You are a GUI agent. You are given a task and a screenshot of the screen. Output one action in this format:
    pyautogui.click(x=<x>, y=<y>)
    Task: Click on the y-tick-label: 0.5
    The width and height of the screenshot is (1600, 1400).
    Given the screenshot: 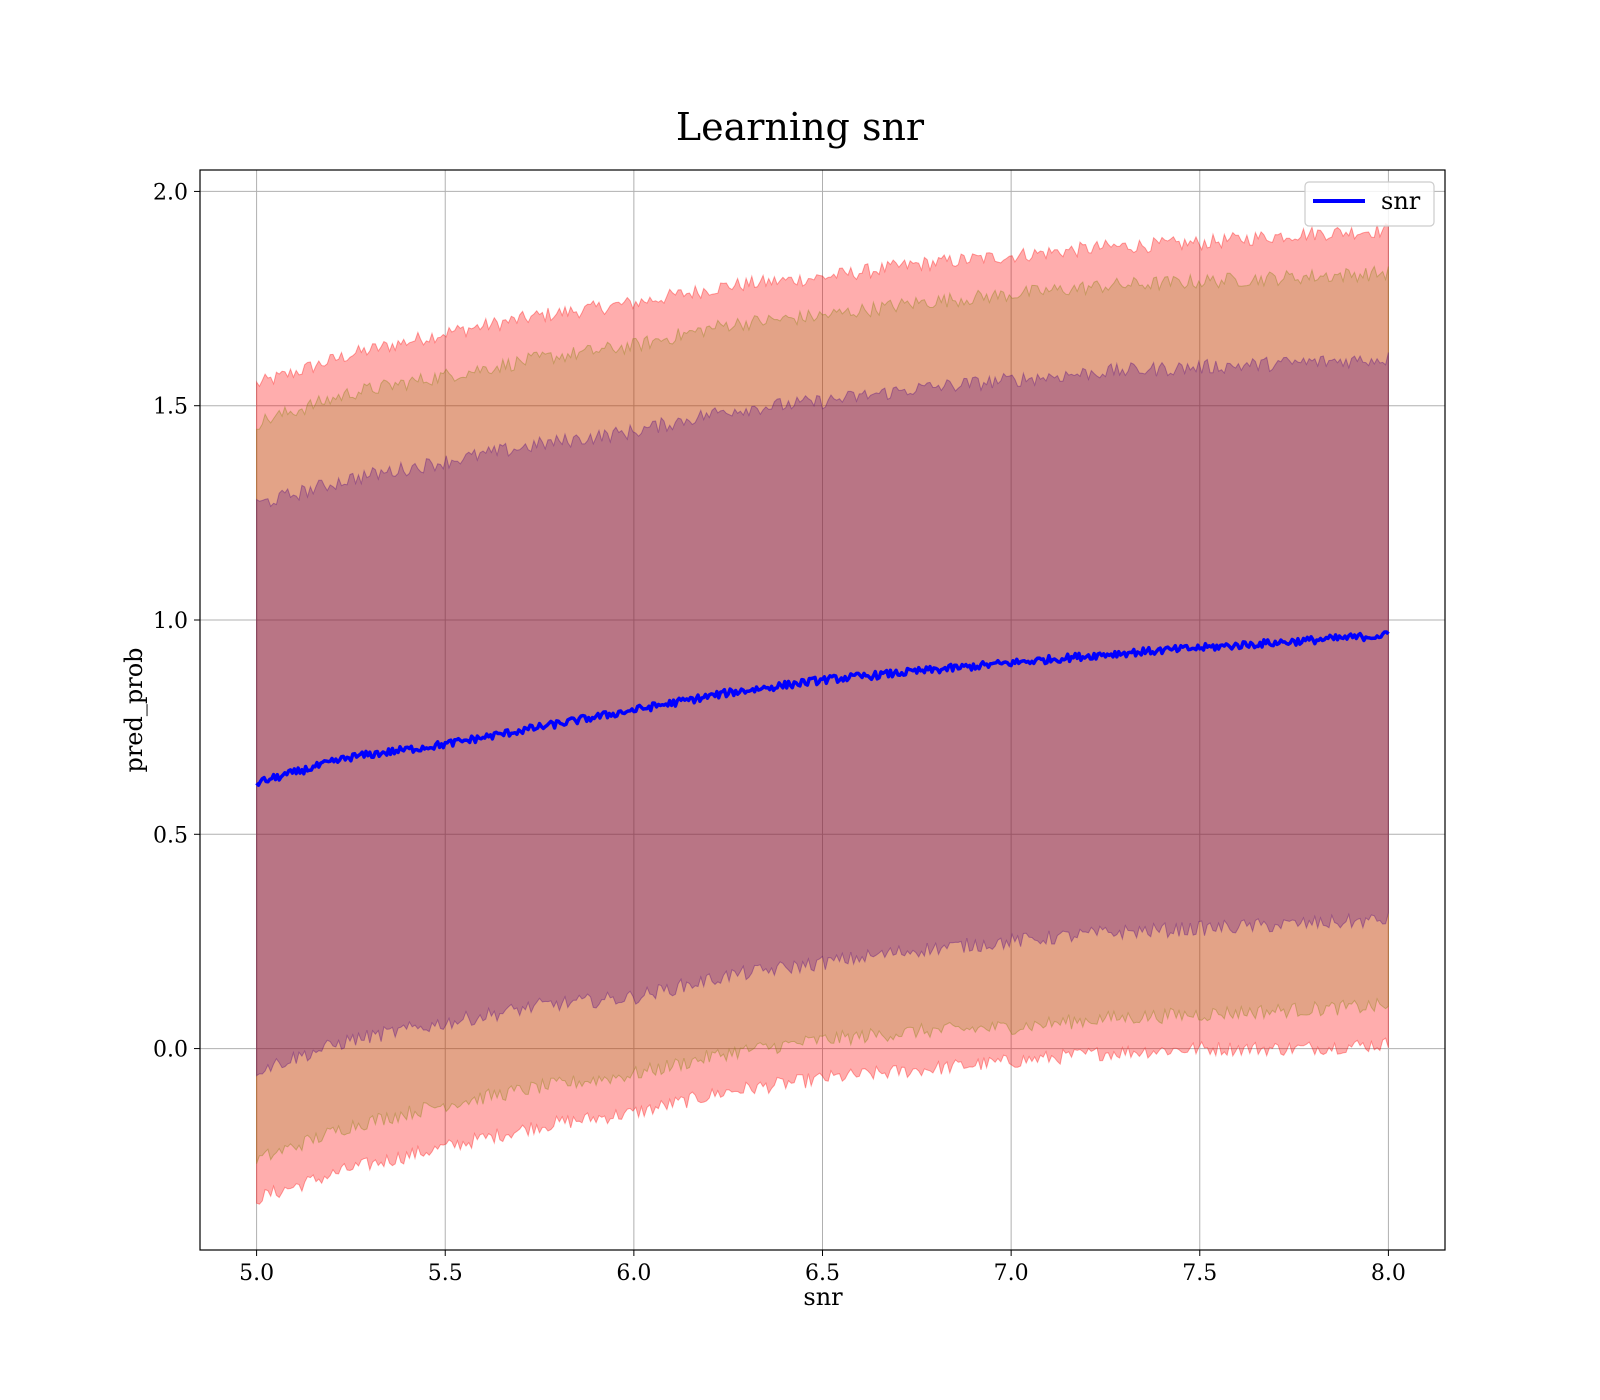 What is the action you would take?
    pyautogui.click(x=170, y=835)
    